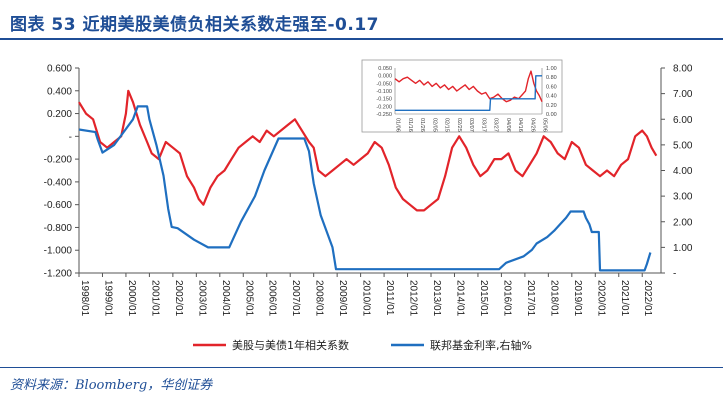 The image size is (723, 405). Describe the element at coordinates (194, 25) in the screenshot. I see `figure-title: 图表 53 近期美股美债负相关系数走强至-0.17` at that location.